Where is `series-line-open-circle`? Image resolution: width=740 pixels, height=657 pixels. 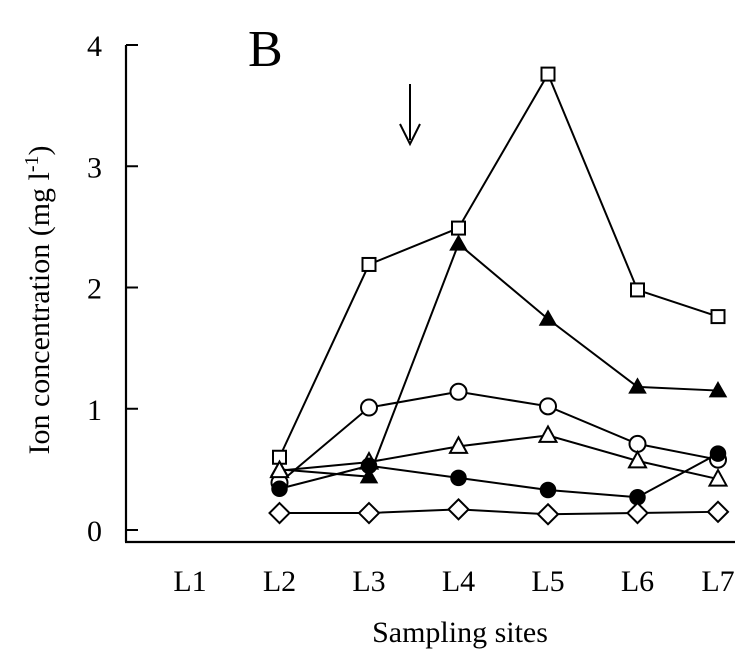
series-line-open-circle is located at coordinates (498, 437).